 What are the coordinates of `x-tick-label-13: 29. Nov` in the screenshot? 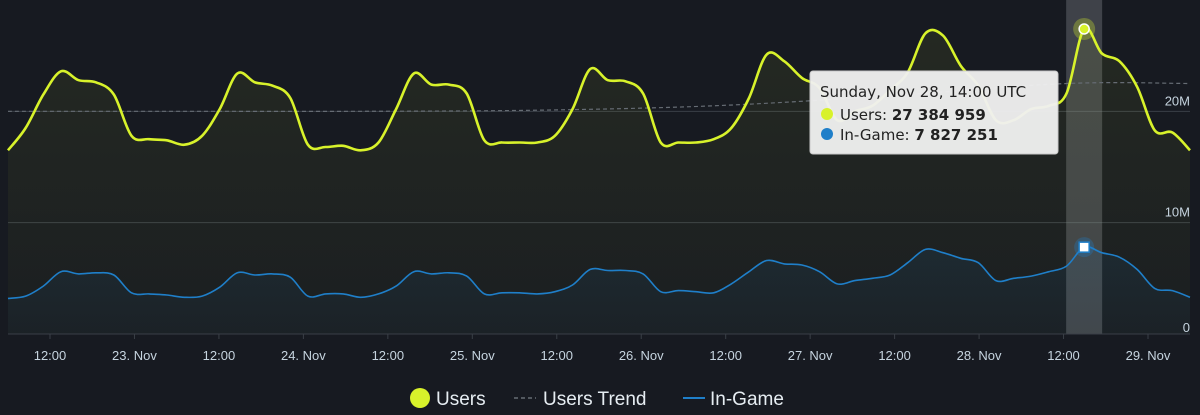 It's located at (1148, 355).